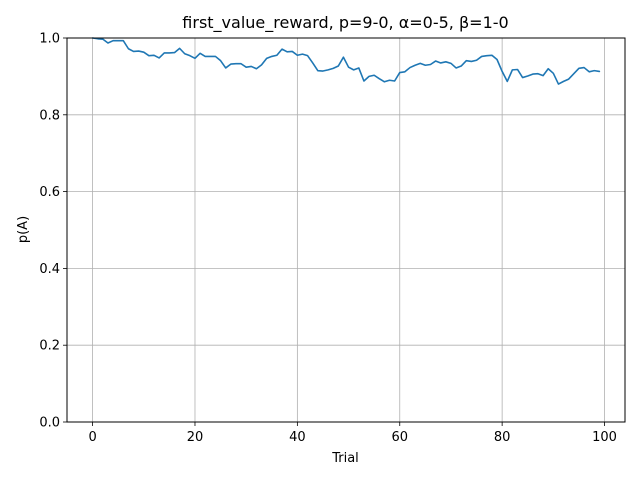  Describe the element at coordinates (195, 437) in the screenshot. I see `x-tick-label: 20` at that location.